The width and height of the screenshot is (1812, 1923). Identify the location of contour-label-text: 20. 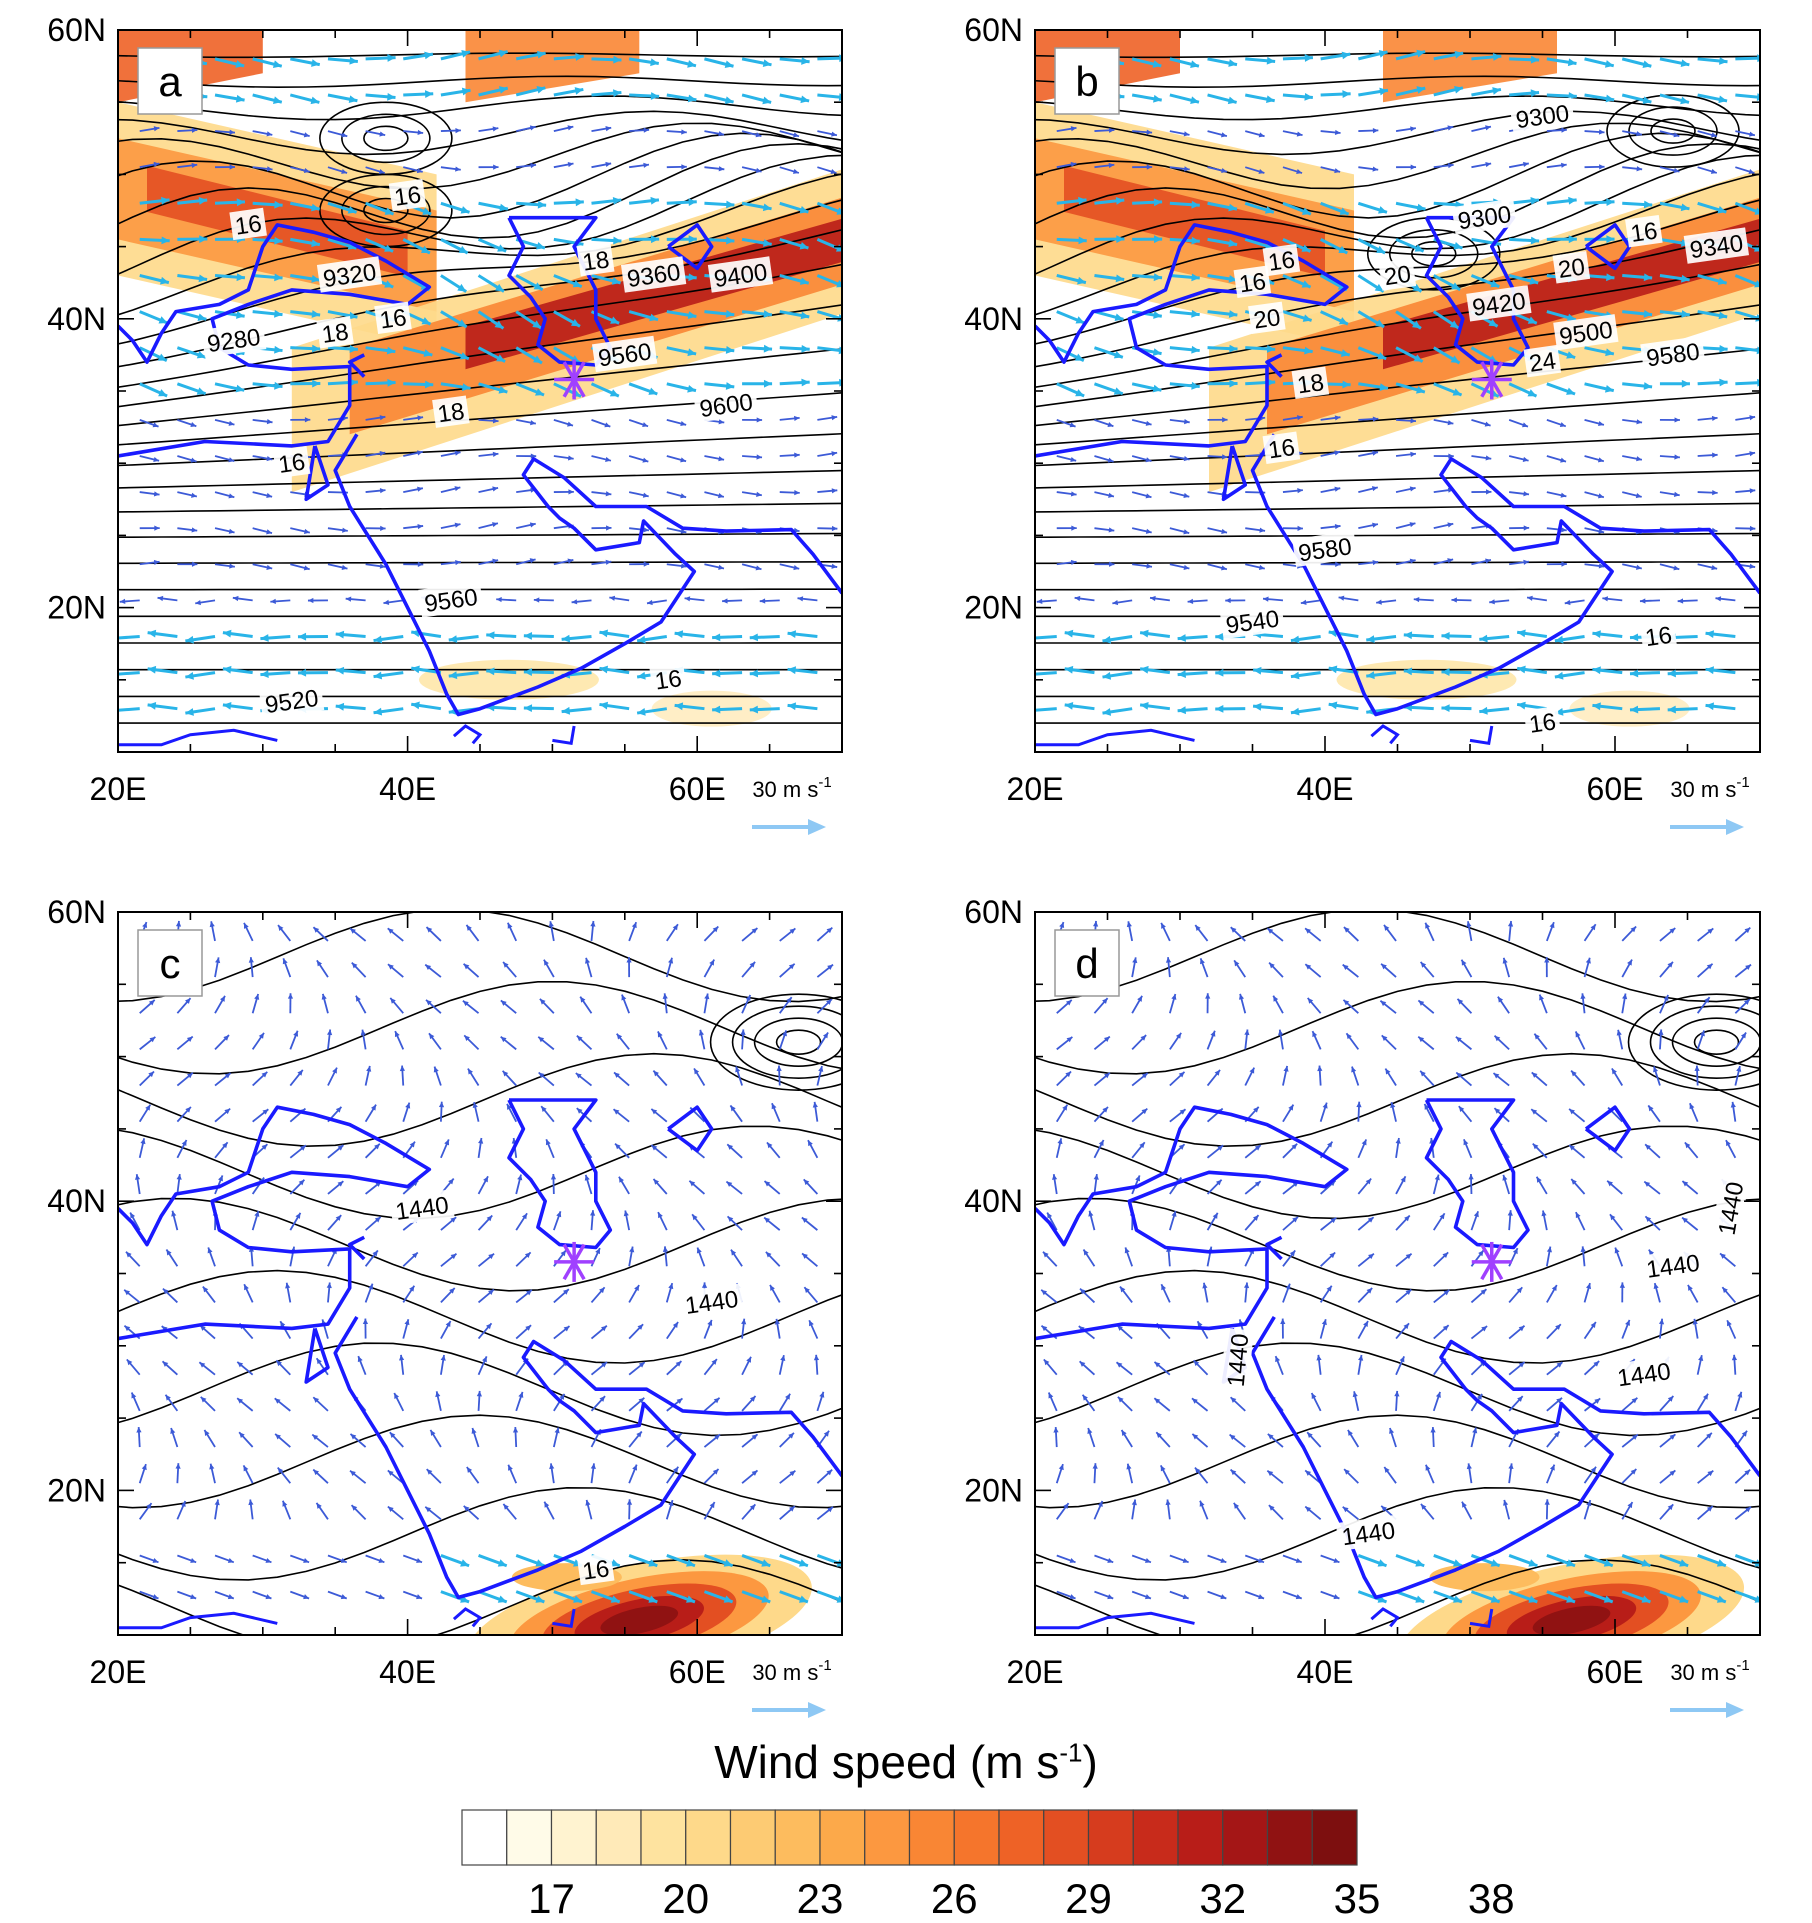
(1571, 269).